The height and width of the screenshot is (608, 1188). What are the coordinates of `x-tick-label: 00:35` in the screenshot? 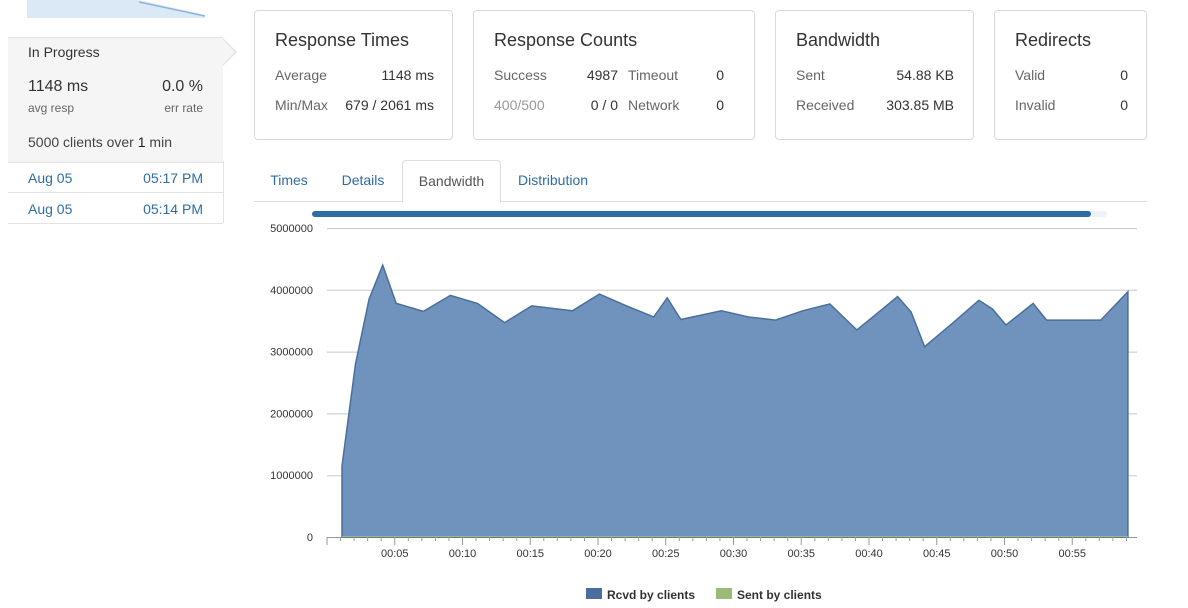 It's located at (801, 554).